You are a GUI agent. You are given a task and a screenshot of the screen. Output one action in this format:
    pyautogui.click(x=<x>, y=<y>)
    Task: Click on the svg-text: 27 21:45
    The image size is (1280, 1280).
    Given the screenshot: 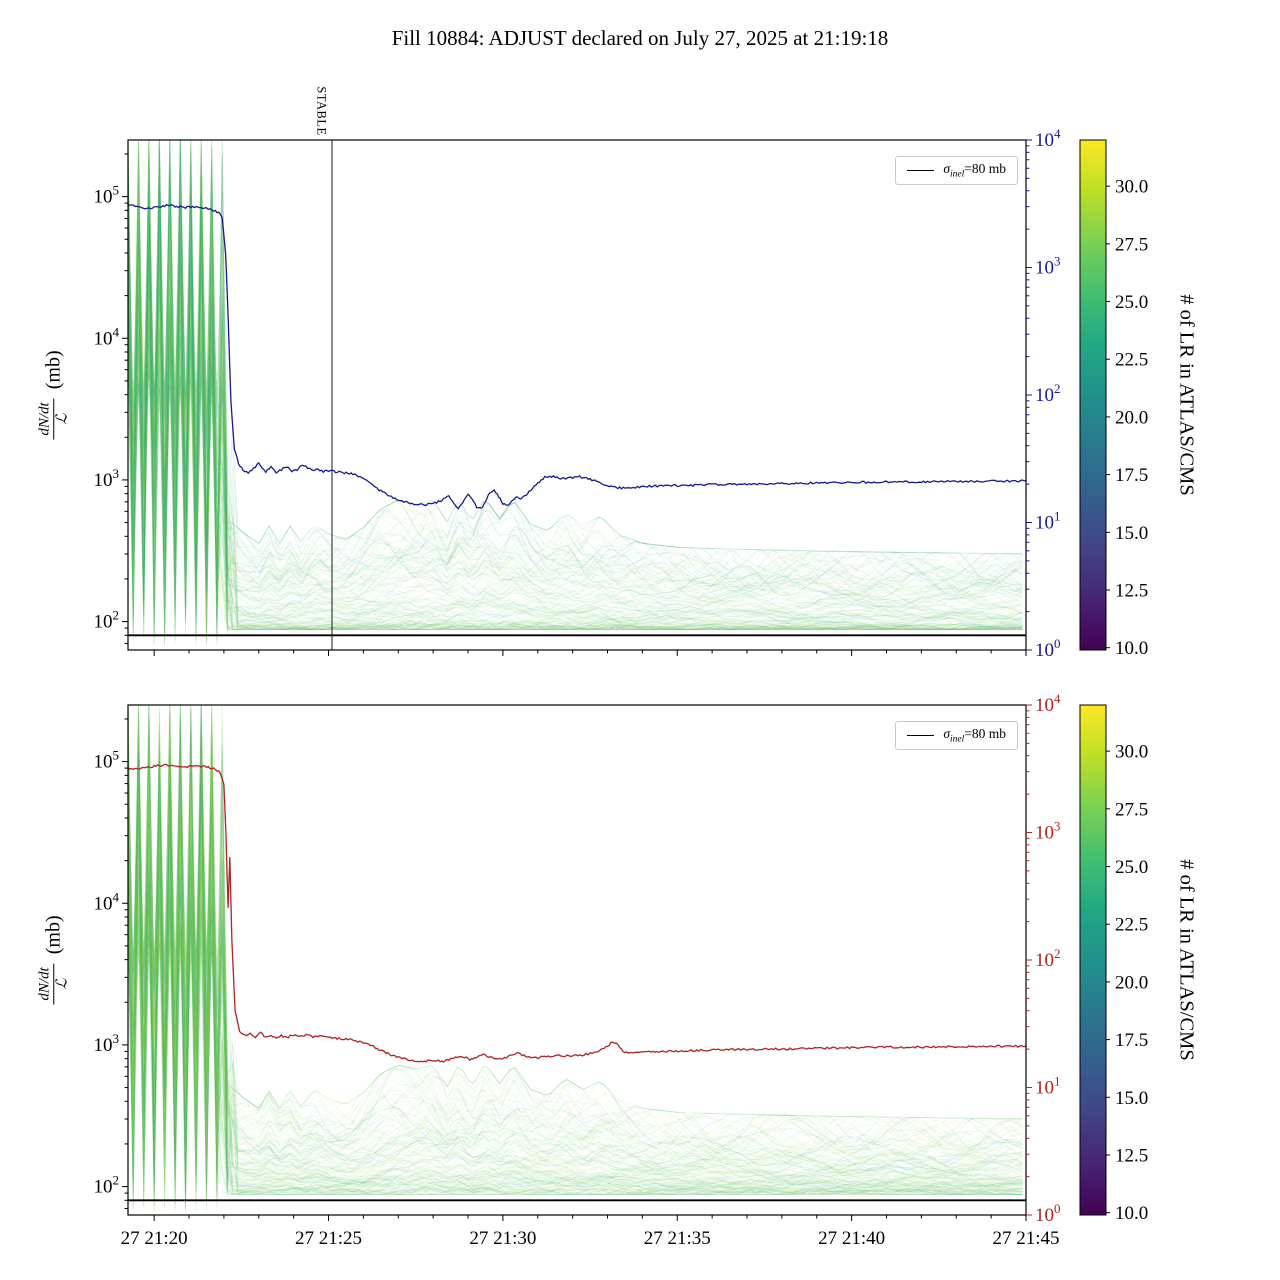 What is the action you would take?
    pyautogui.click(x=1025, y=1238)
    